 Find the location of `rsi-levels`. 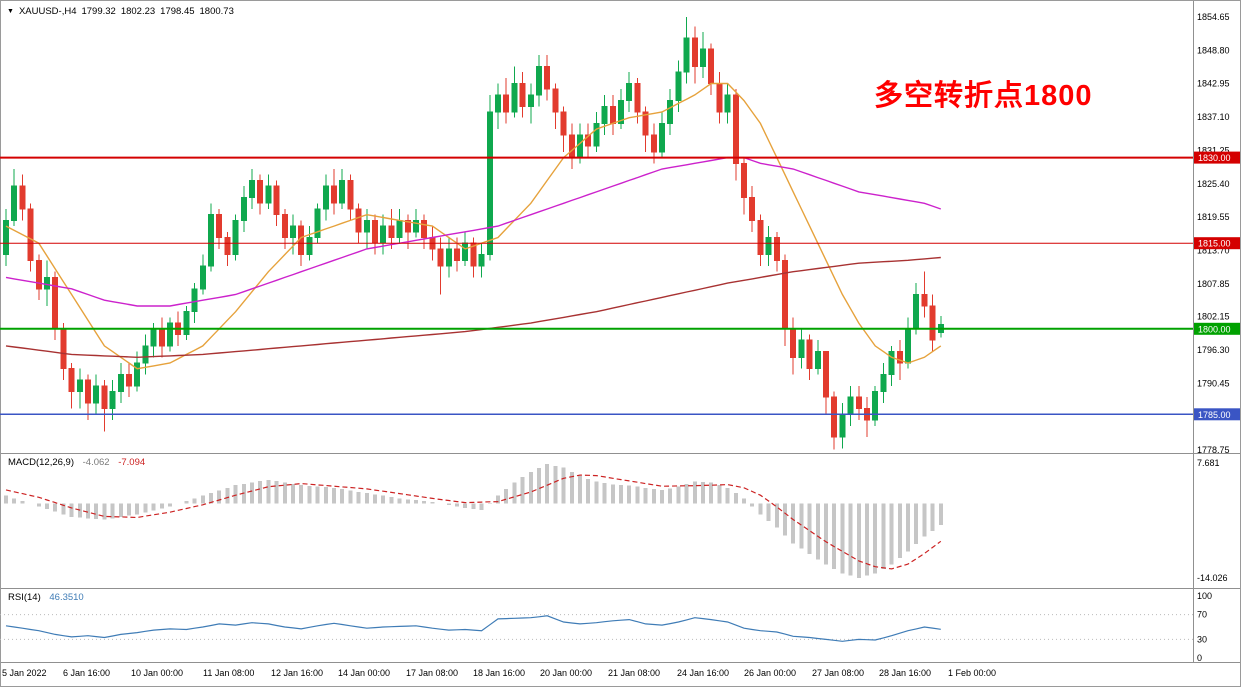

rsi-levels is located at coordinates (596, 627).